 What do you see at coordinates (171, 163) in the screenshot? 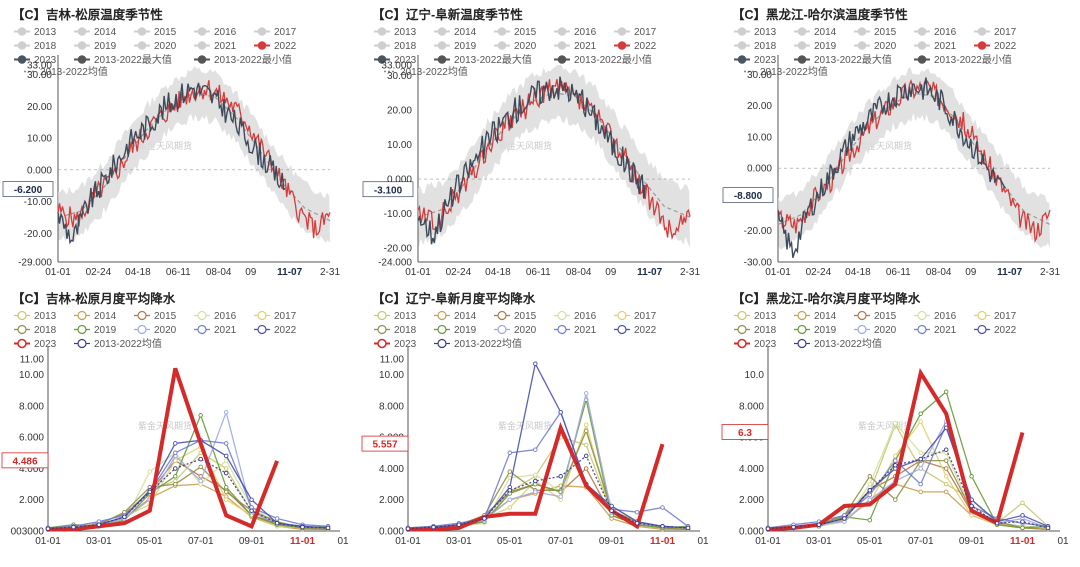
I see `series-2023` at bounding box center [171, 163].